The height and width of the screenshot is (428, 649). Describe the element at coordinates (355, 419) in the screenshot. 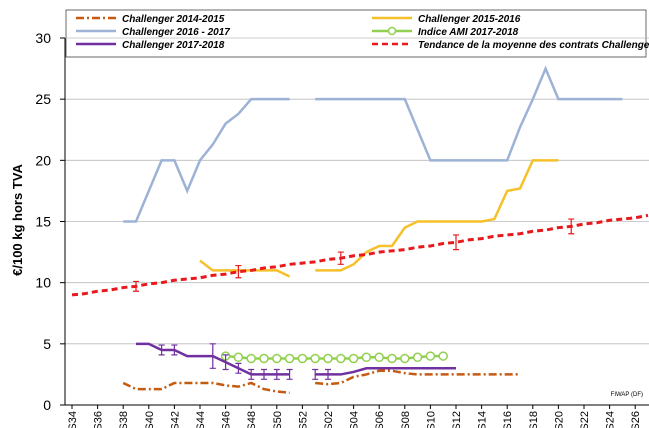

I see `x-tick-label: S04` at that location.